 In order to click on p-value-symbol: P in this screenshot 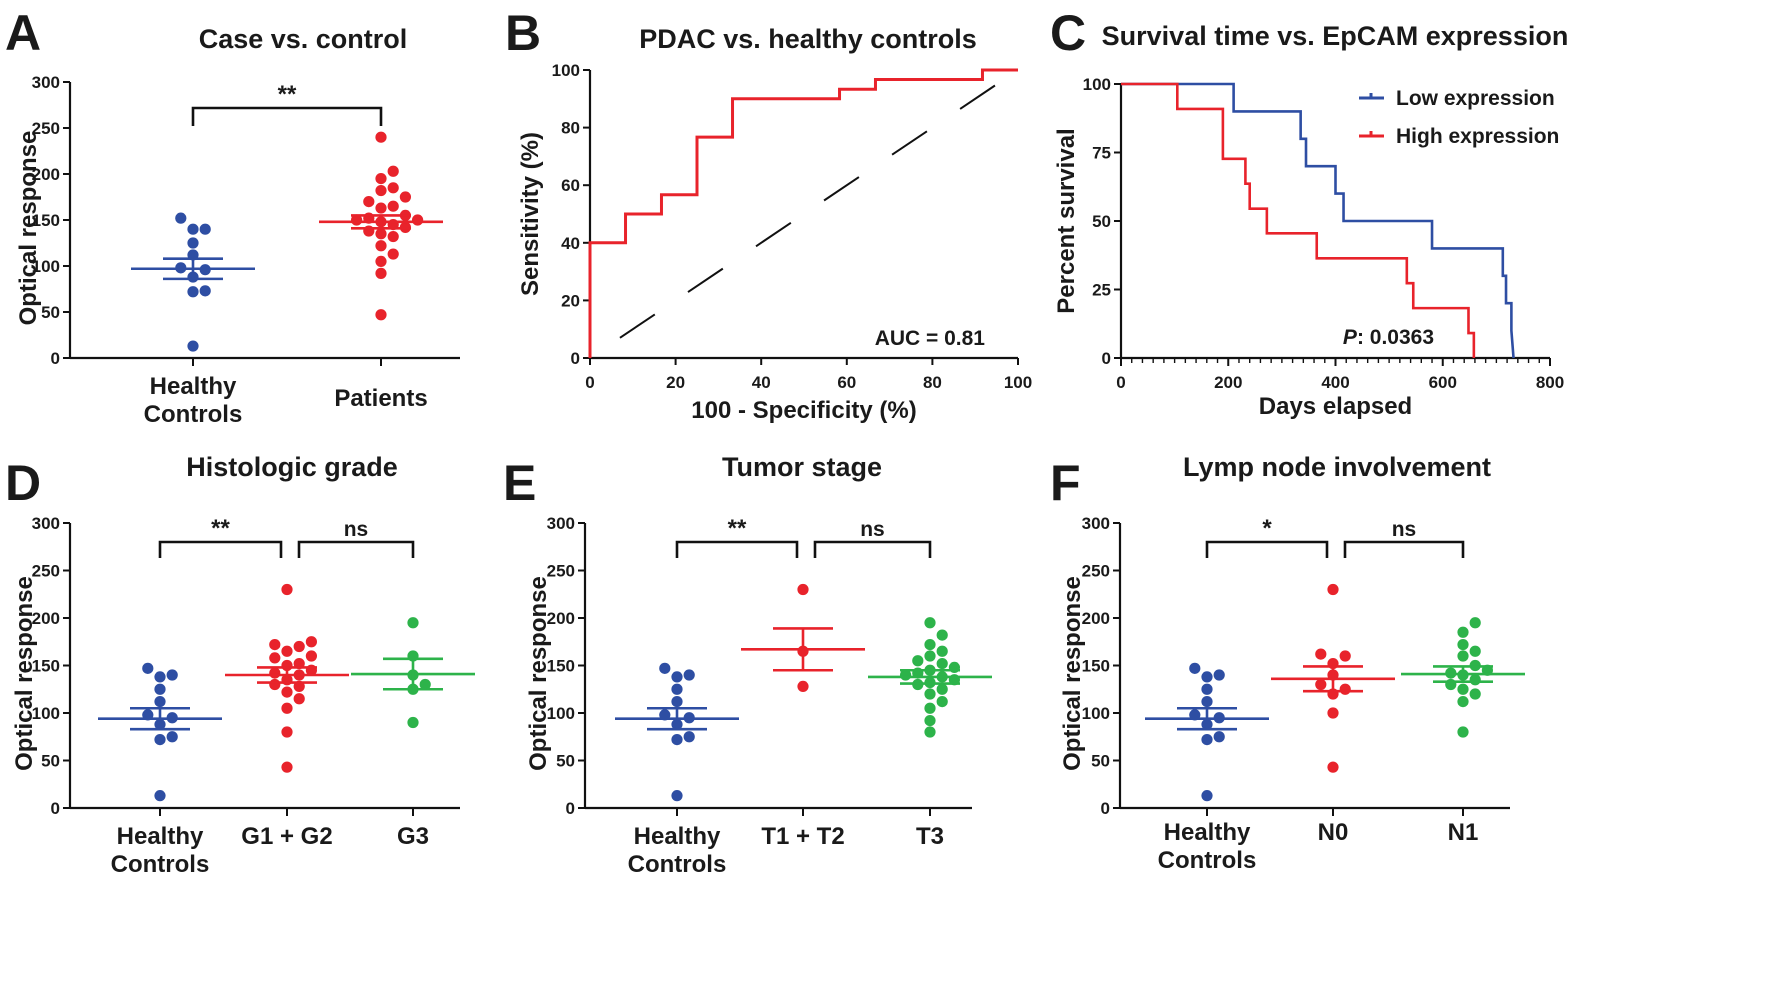, I will do `click(1350, 337)`.